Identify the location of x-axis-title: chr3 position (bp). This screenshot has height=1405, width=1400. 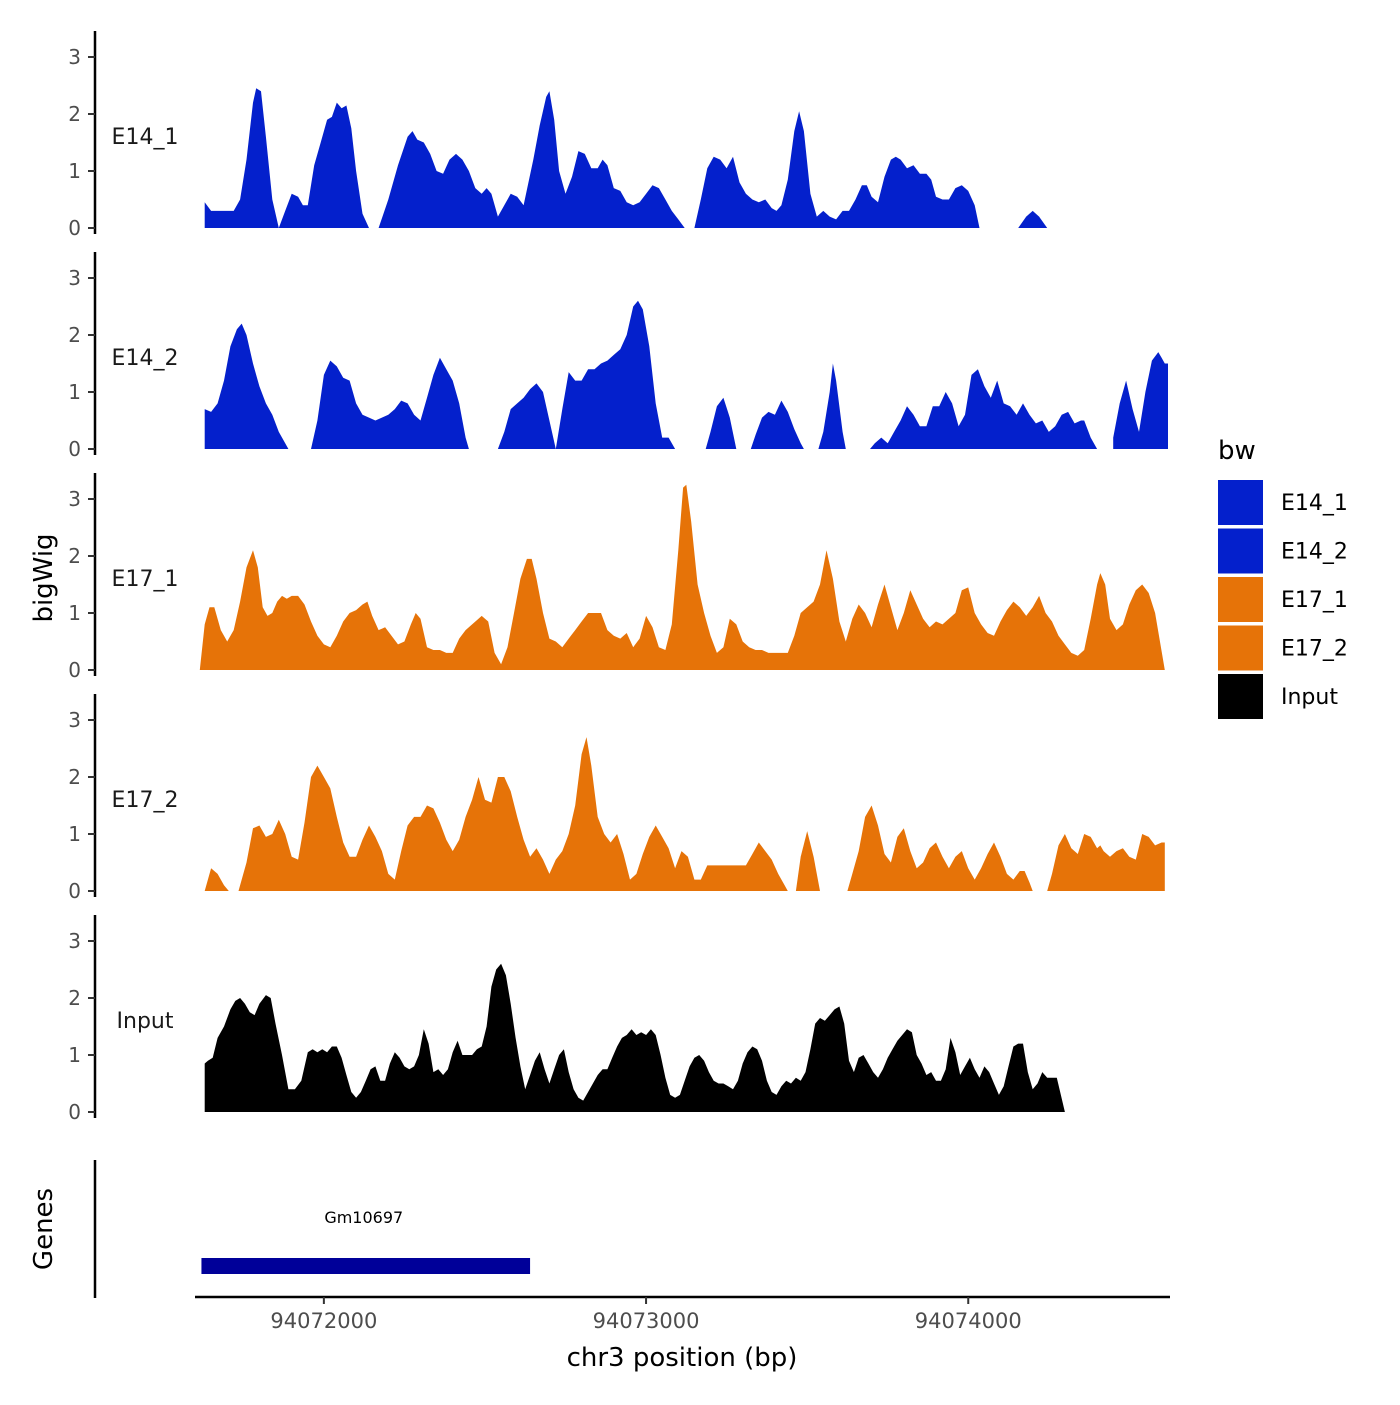
(682, 1358).